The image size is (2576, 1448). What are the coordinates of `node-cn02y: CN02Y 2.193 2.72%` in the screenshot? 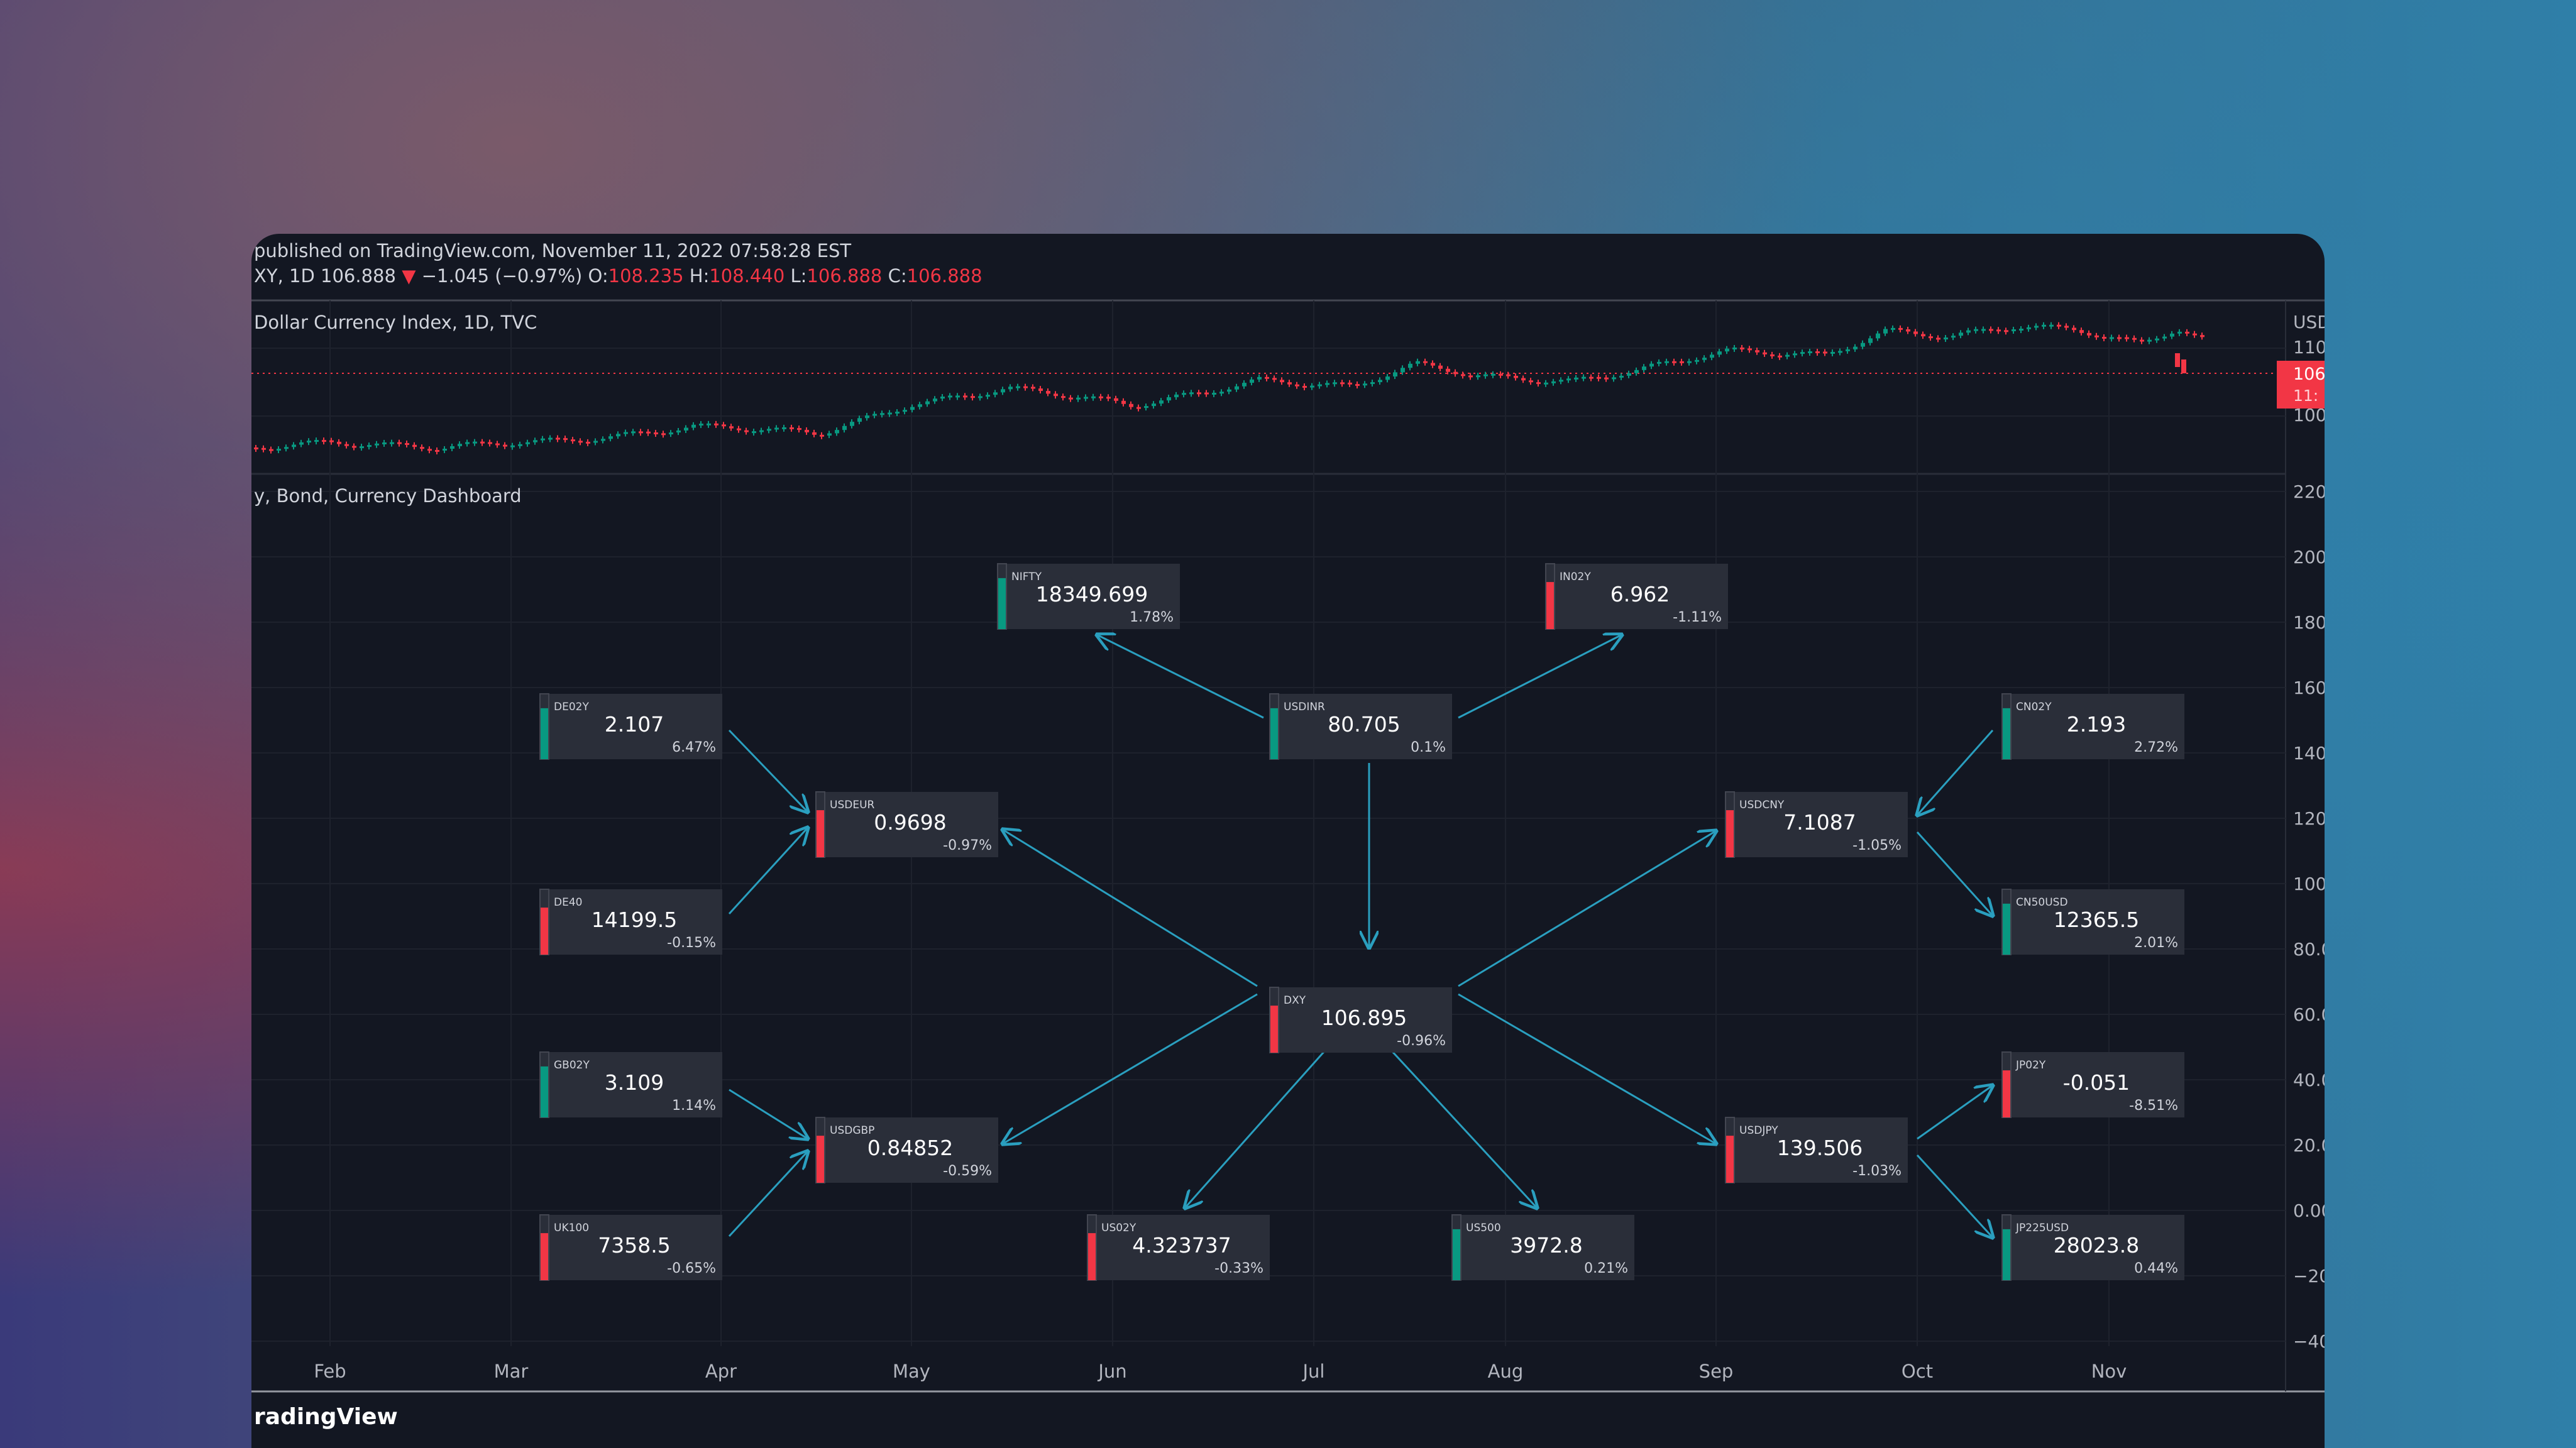 It's located at (2093, 726).